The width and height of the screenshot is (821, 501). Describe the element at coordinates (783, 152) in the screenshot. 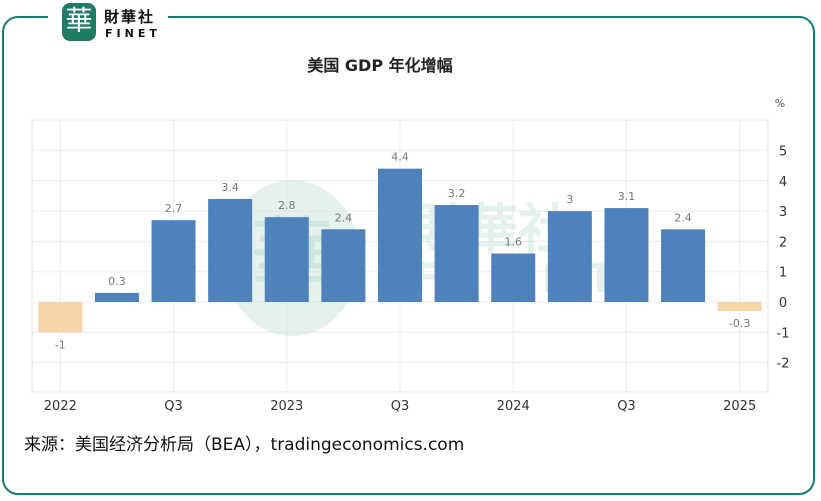

I see `y-tick-label: 5` at that location.